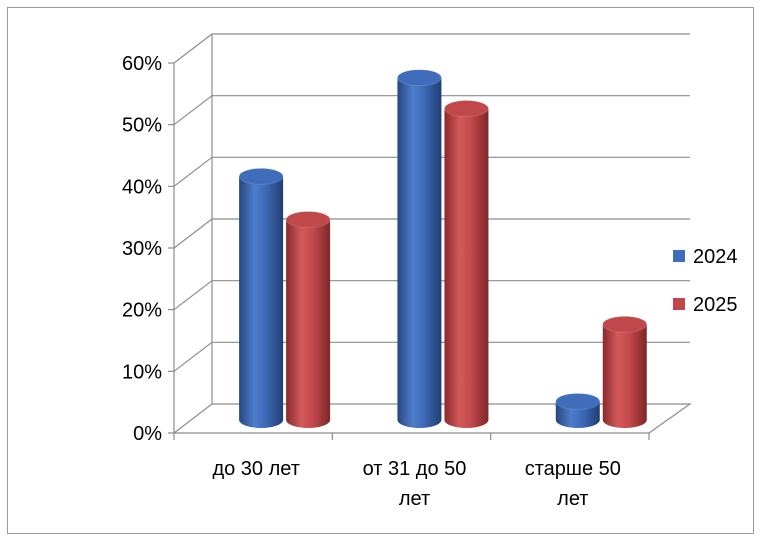 The height and width of the screenshot is (542, 762). Describe the element at coordinates (142, 372) in the screenshot. I see `y-tick-label: 10%` at that location.